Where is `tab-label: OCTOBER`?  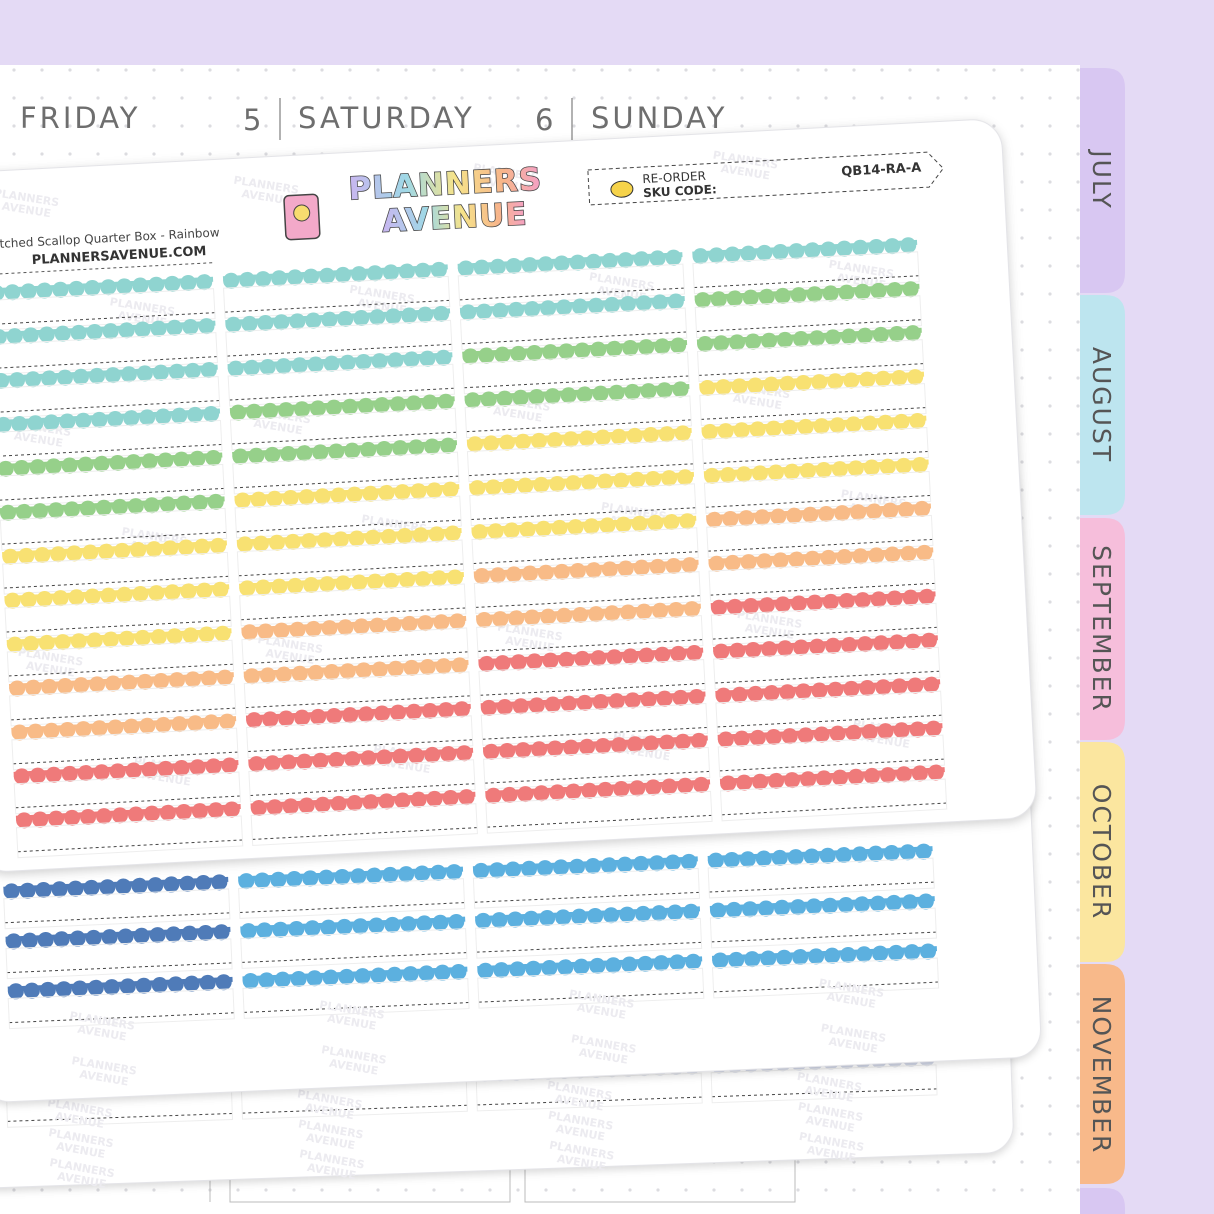
tab-label: OCTOBER is located at coordinates (1101, 852).